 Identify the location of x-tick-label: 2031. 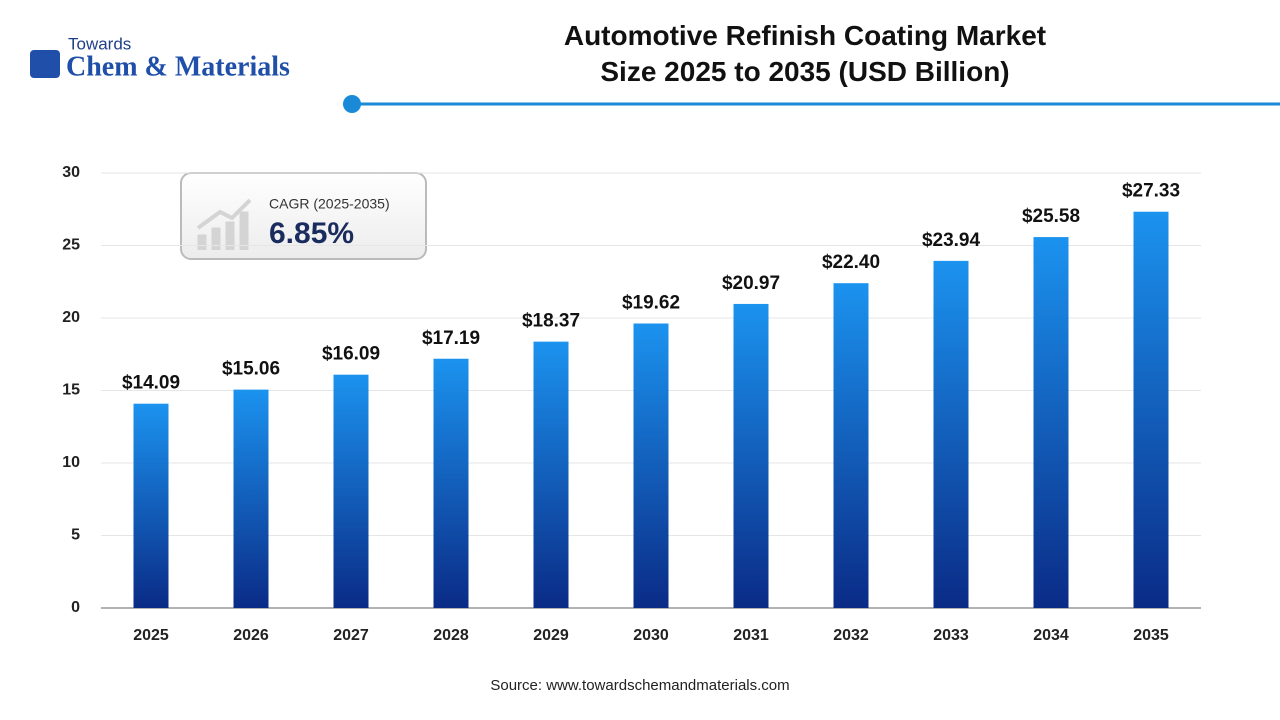
(751, 635).